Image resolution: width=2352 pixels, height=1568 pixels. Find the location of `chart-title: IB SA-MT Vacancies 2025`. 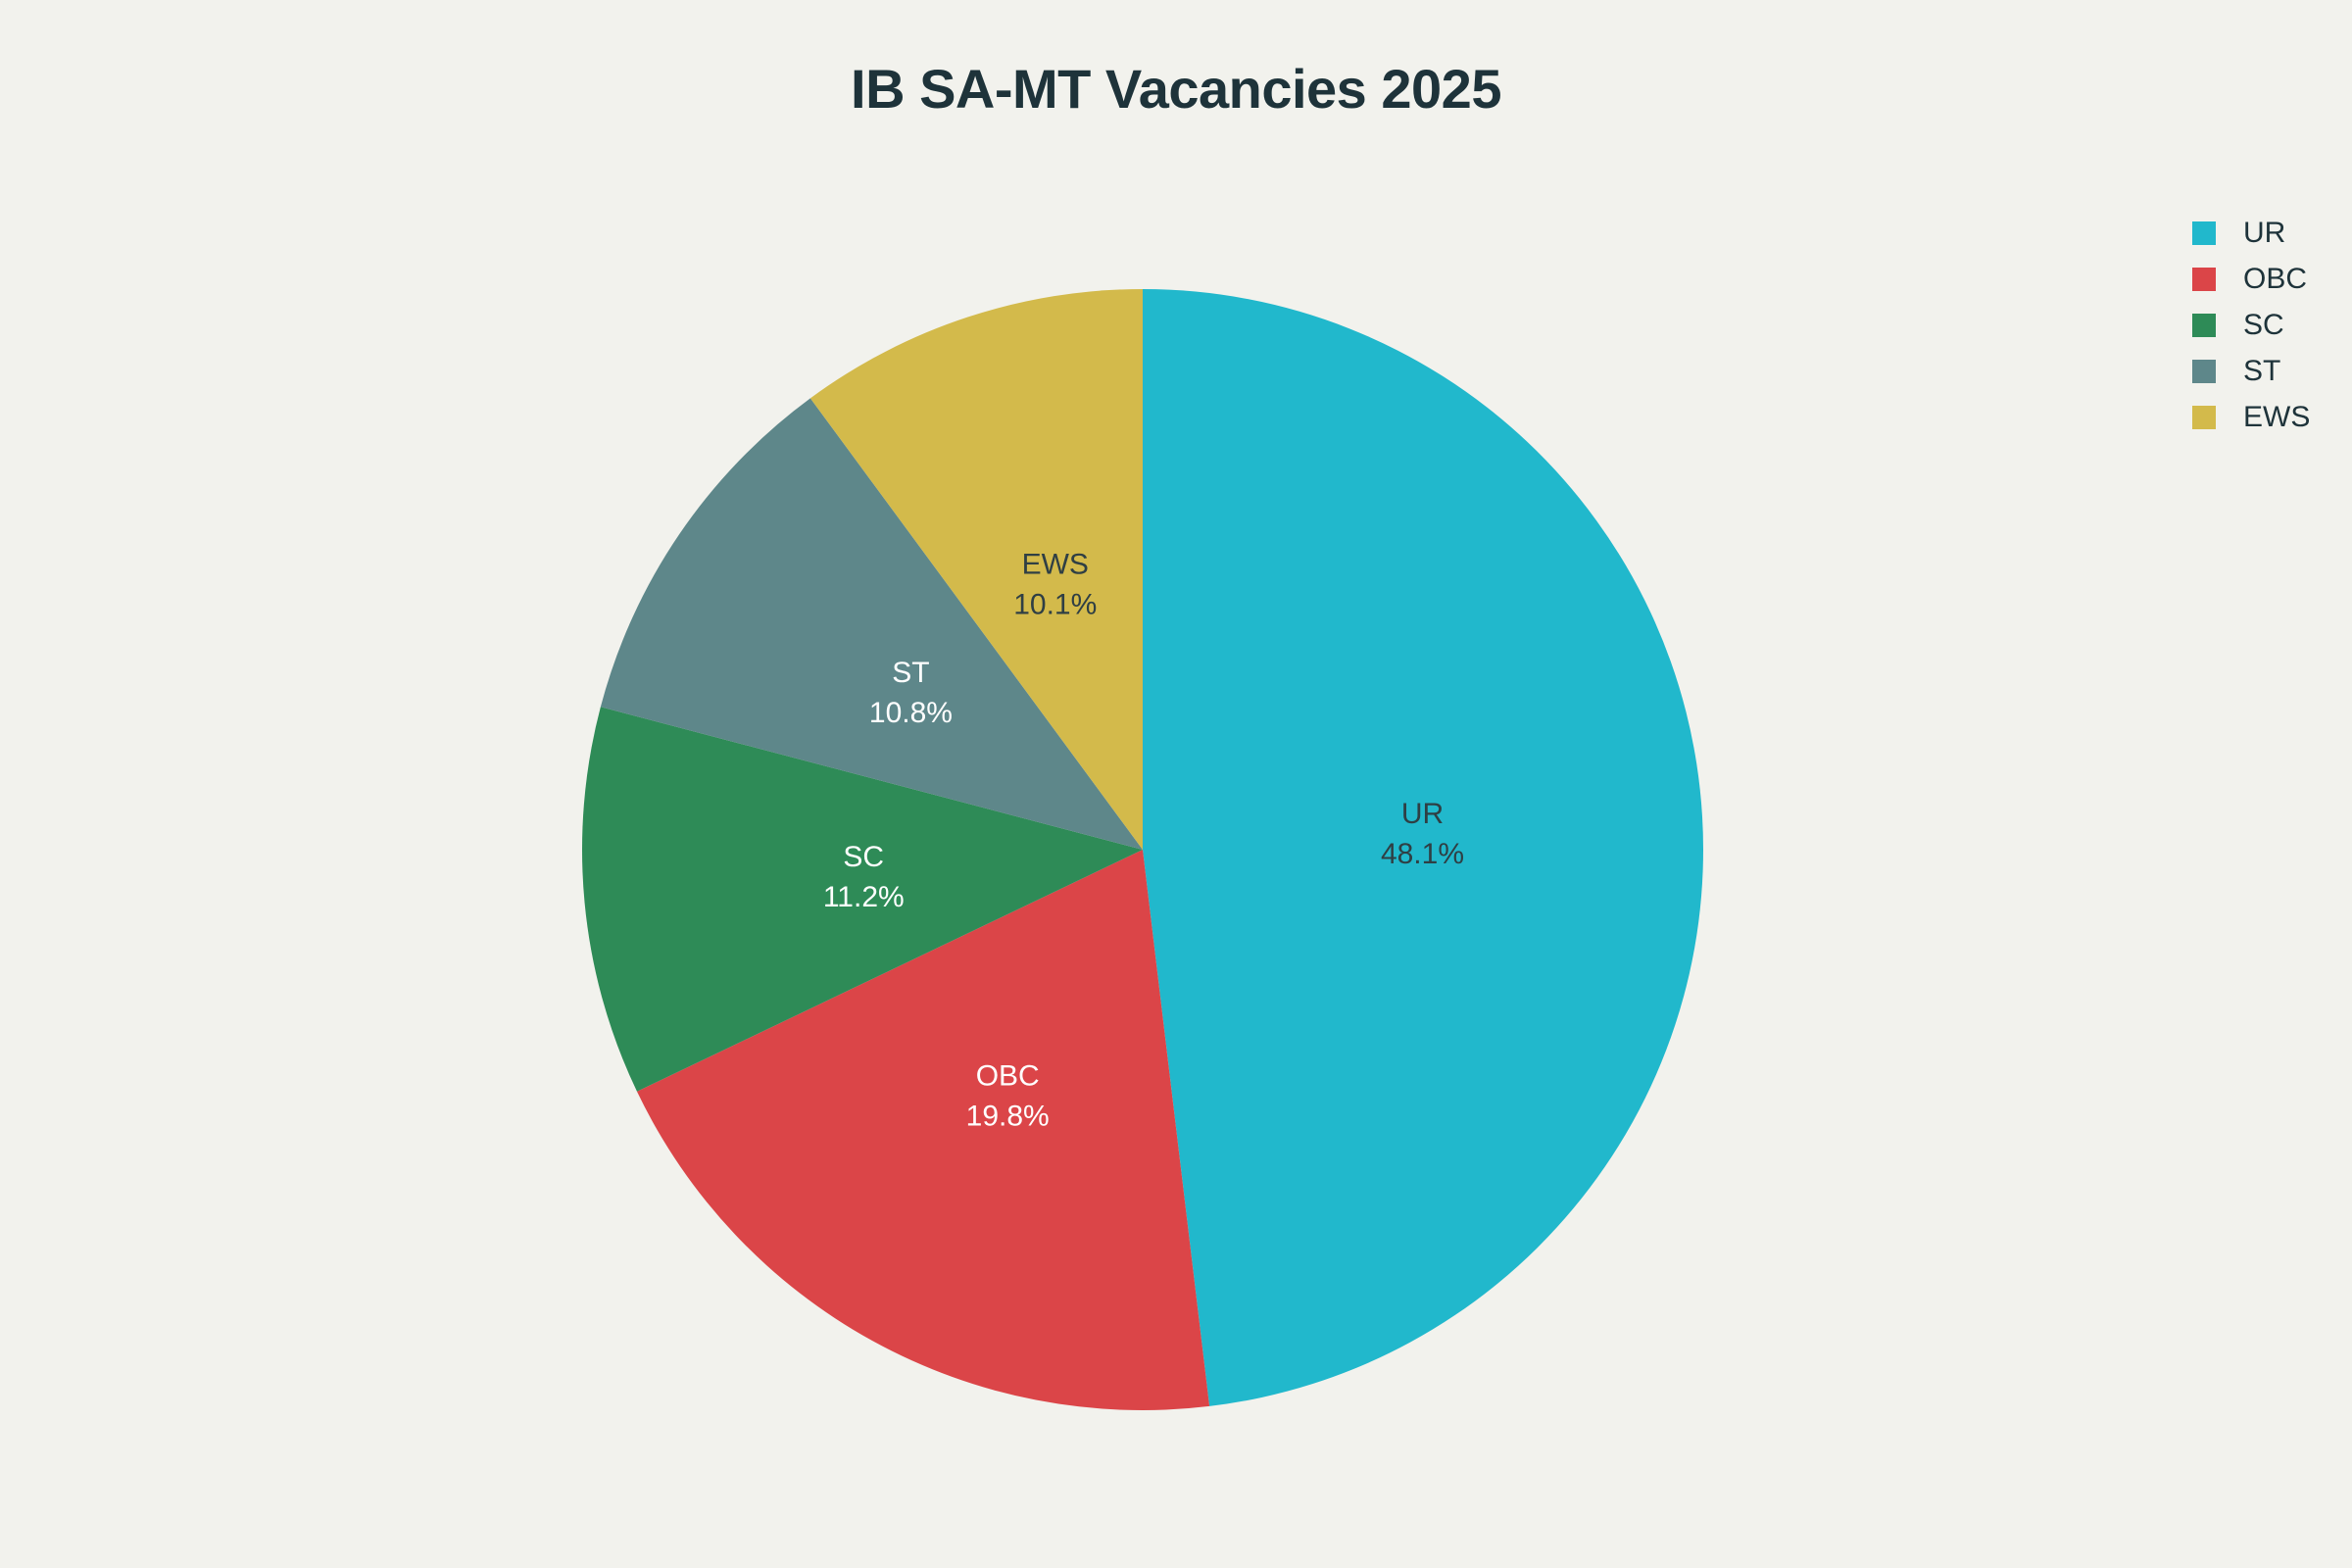

chart-title: IB SA-MT Vacancies 2025 is located at coordinates (1176, 89).